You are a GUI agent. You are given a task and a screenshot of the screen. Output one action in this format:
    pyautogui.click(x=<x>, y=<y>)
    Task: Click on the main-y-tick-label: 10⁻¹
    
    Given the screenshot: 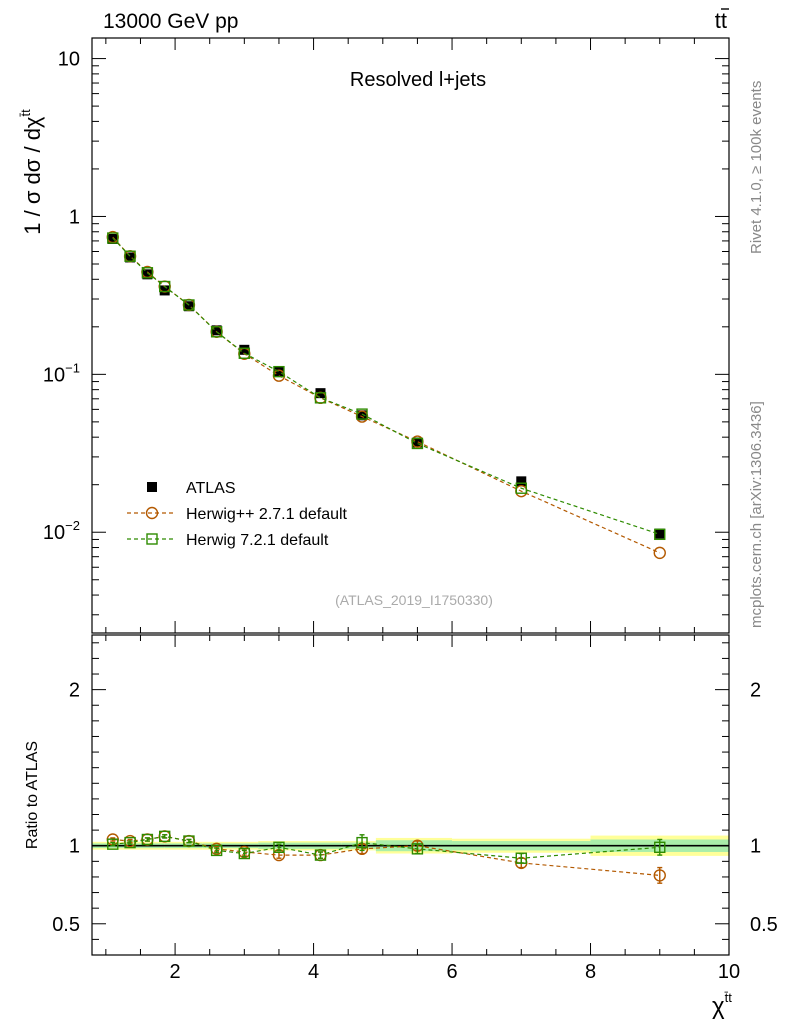 What is the action you would take?
    pyautogui.click(x=61, y=373)
    